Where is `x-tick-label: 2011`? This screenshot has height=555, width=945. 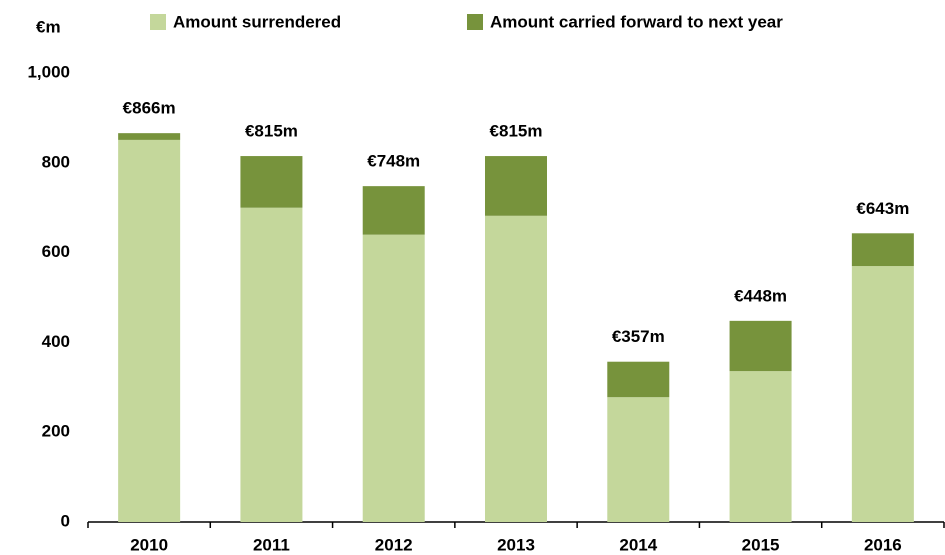 x-tick-label: 2011 is located at coordinates (271, 544).